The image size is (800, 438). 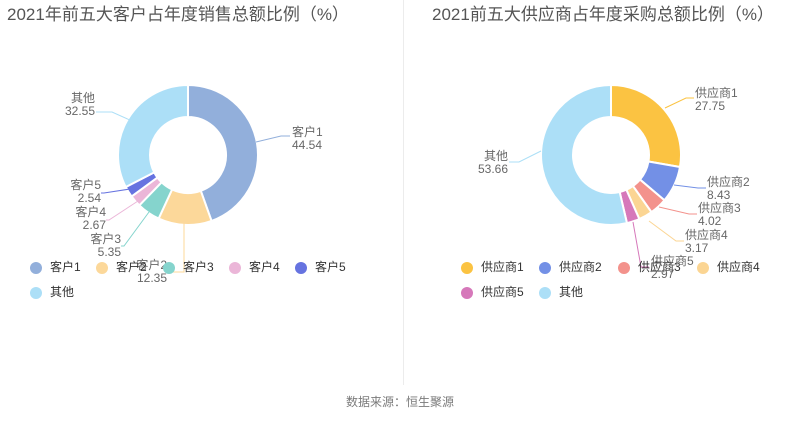 I want to click on pie-slice-label-value: 27.75, so click(x=710, y=106).